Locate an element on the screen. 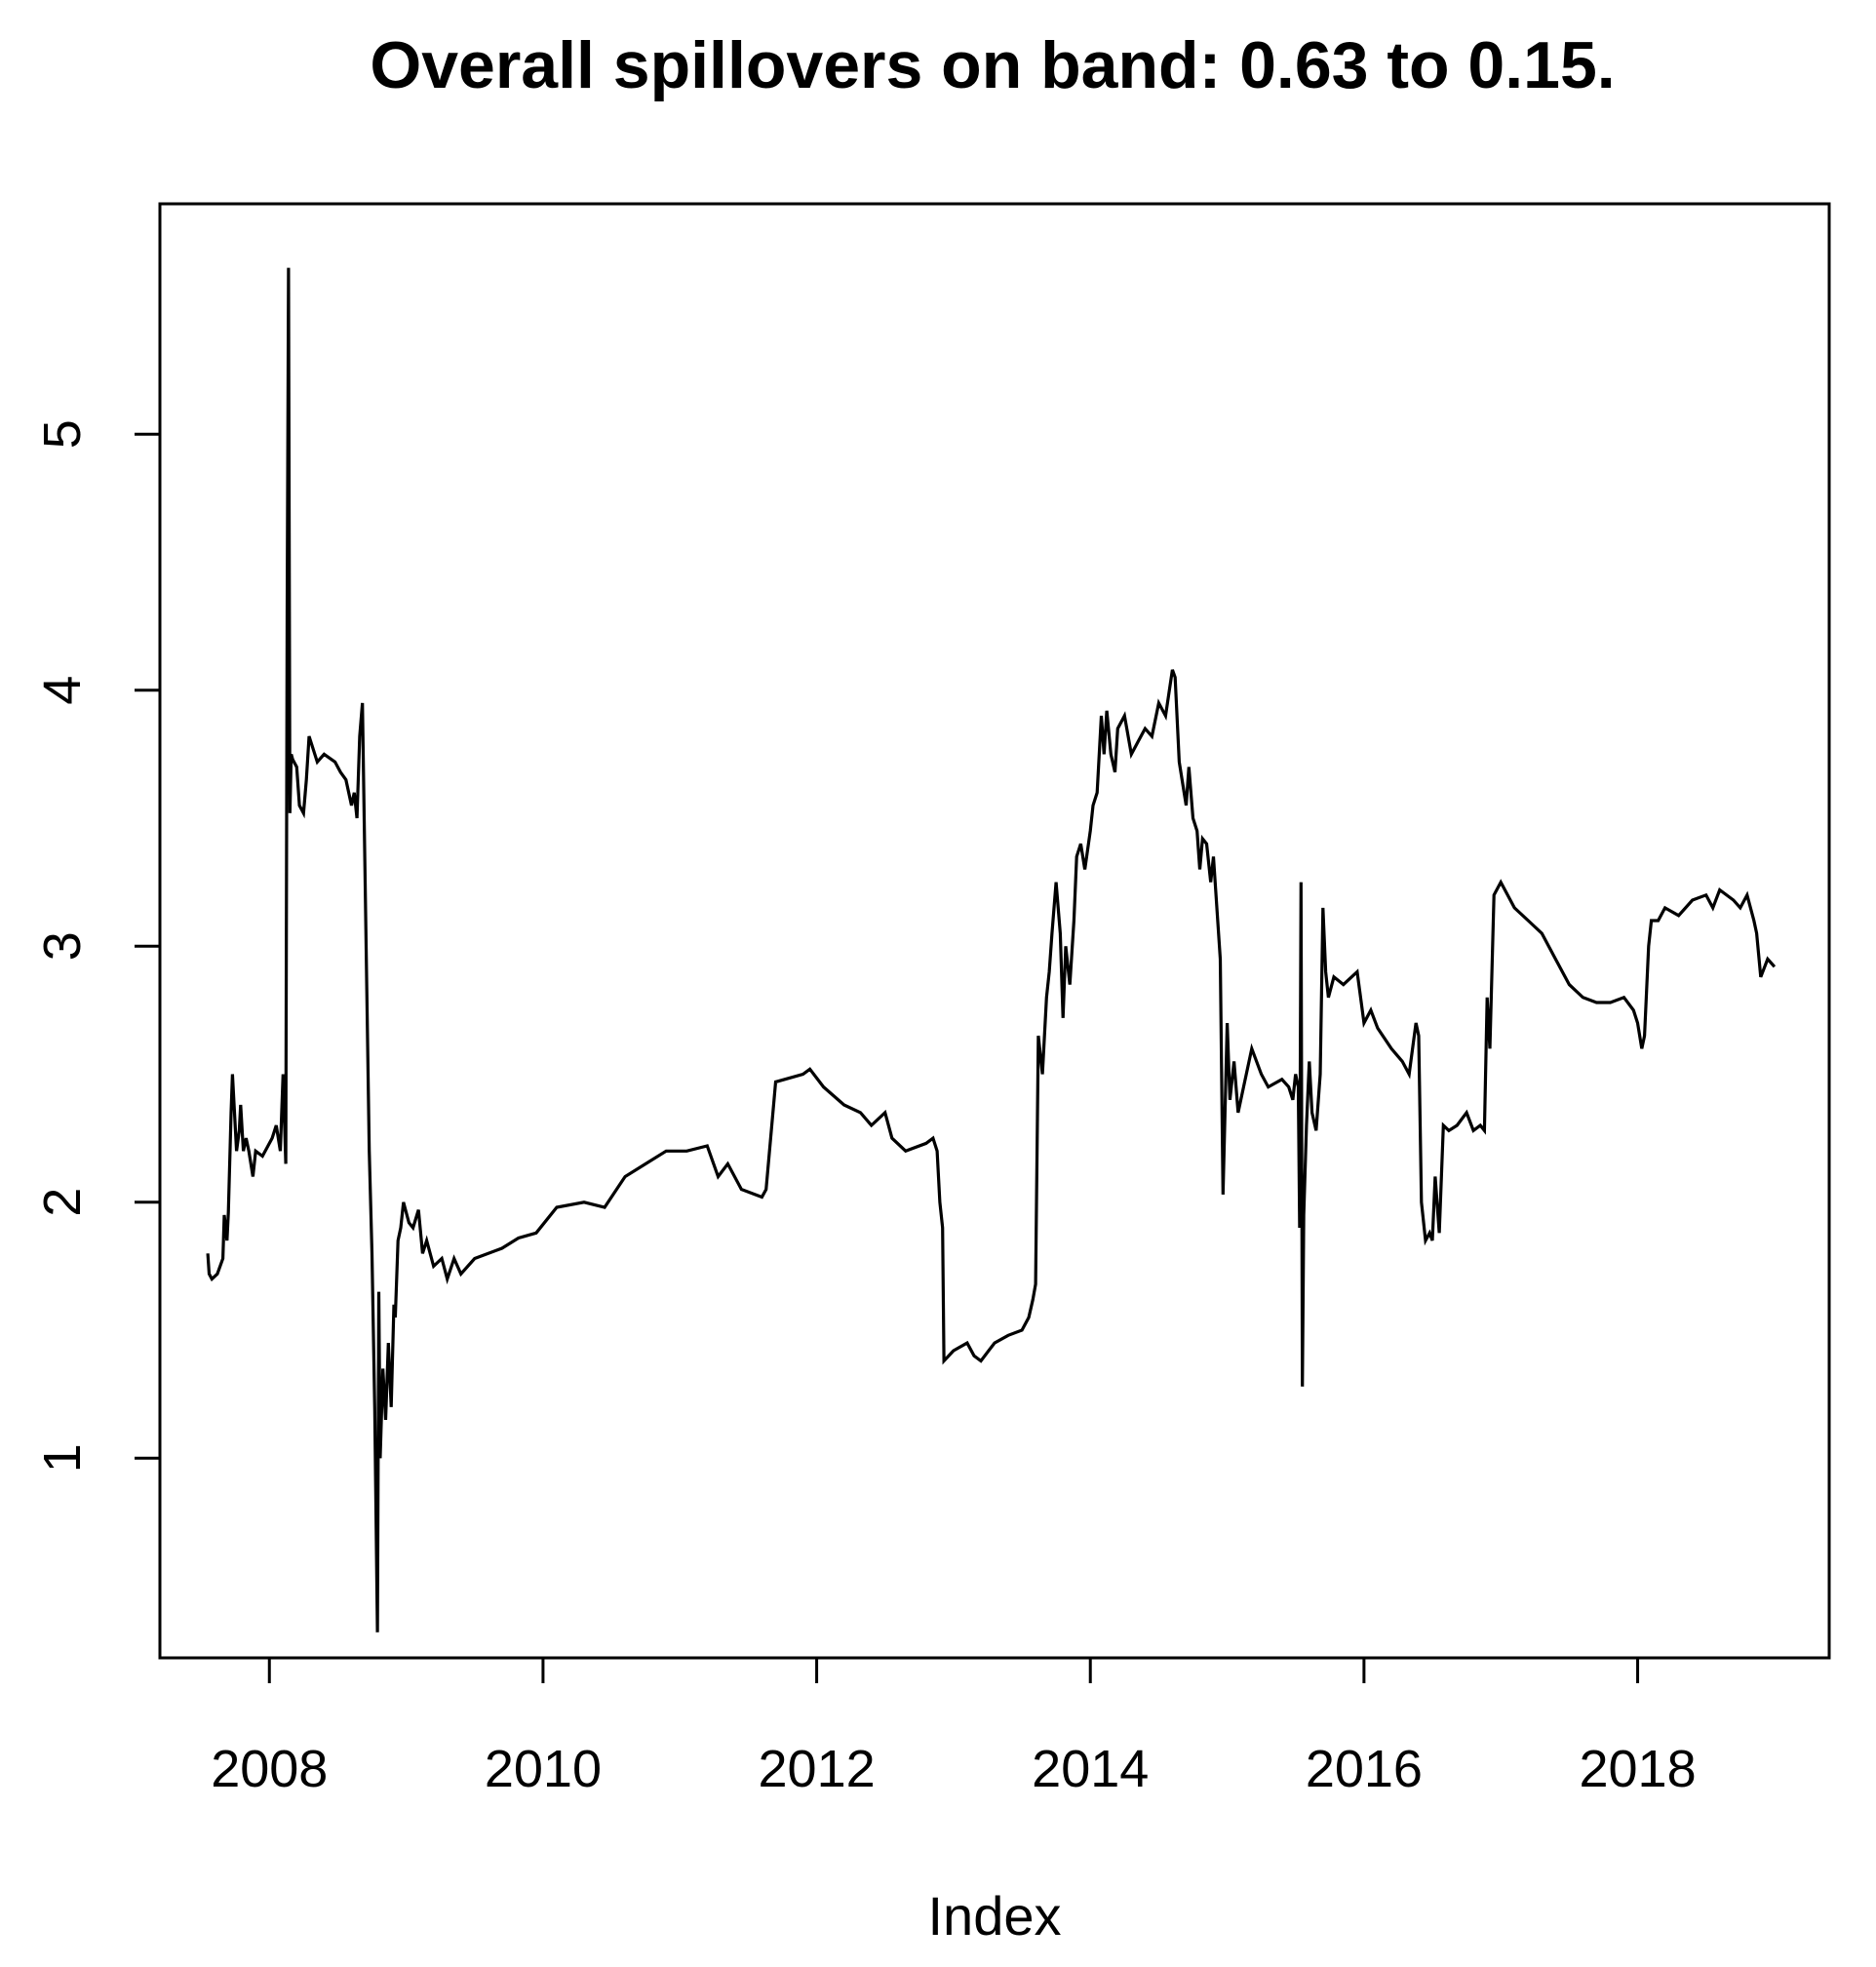 This screenshot has height=1967, width=1876. y-tick-label: 3 is located at coordinates (62, 946).